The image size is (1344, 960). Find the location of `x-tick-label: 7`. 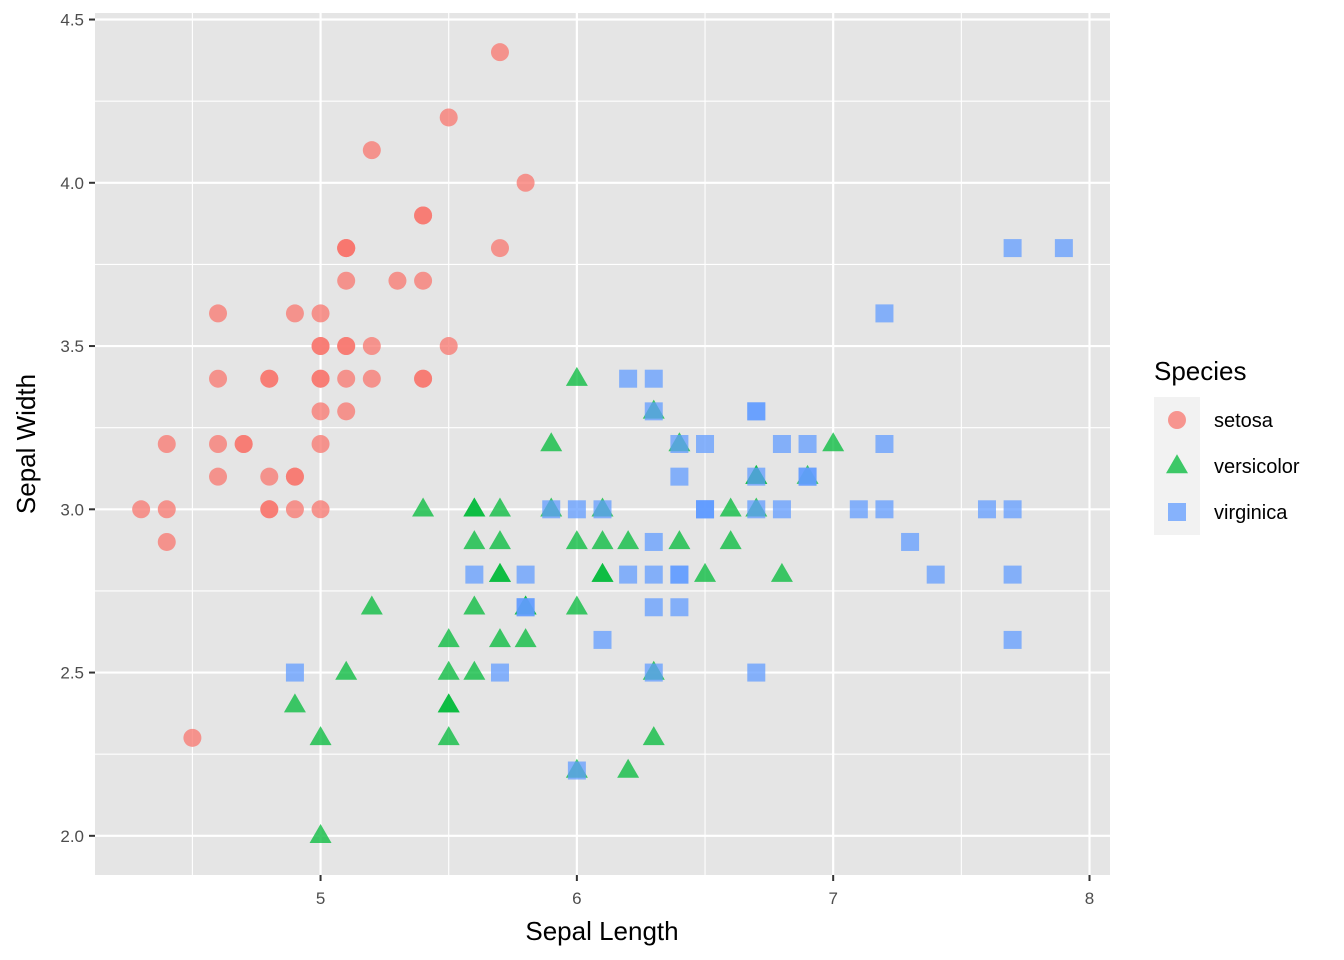

x-tick-label: 7 is located at coordinates (832, 898).